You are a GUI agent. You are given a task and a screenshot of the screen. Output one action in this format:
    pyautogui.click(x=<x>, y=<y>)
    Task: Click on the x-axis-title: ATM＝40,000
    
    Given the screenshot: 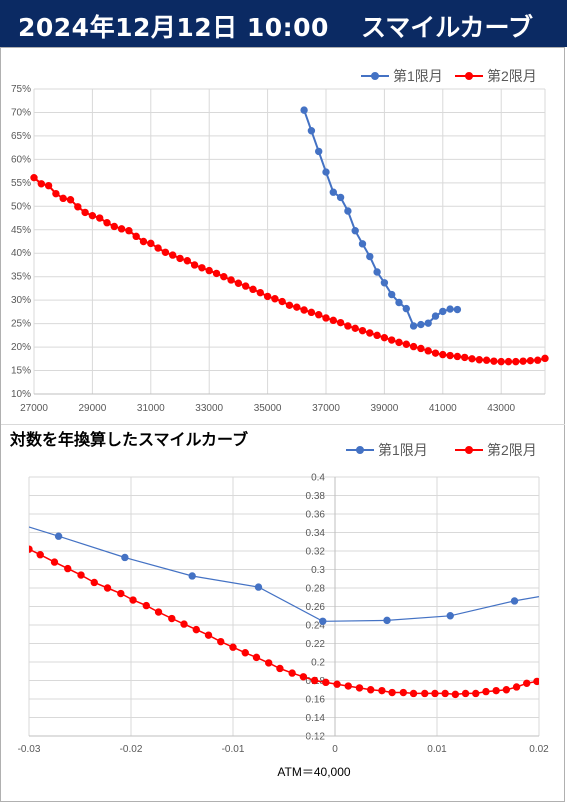 What is the action you would take?
    pyautogui.click(x=313, y=772)
    